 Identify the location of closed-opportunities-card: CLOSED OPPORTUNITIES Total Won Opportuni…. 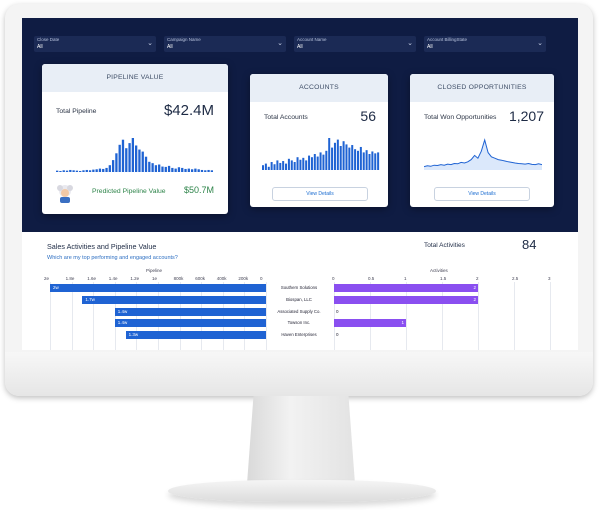
(482, 140).